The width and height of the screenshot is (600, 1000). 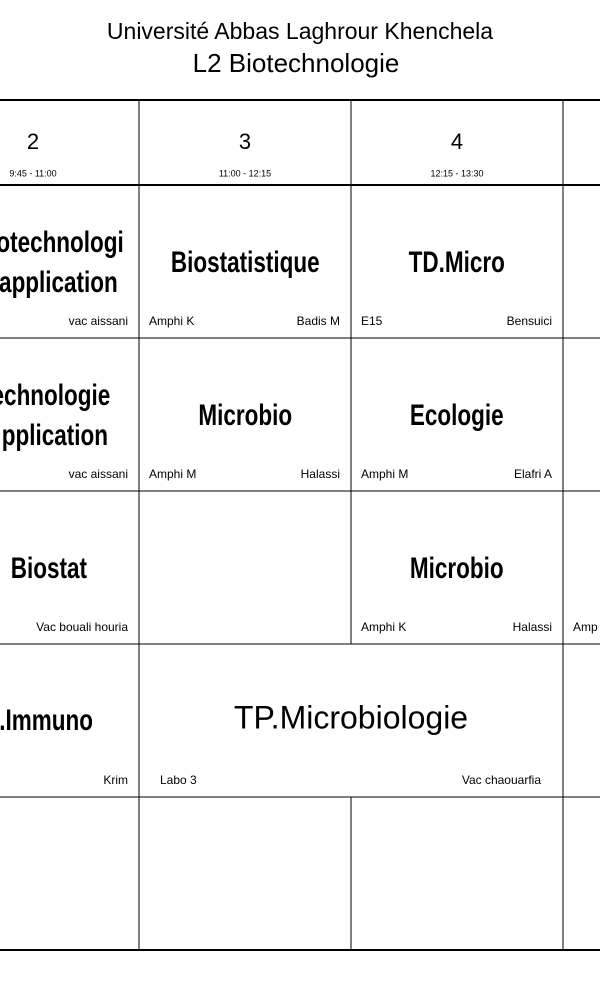 What do you see at coordinates (456, 173) in the screenshot?
I see `period-time: 12:15 - 13:30` at bounding box center [456, 173].